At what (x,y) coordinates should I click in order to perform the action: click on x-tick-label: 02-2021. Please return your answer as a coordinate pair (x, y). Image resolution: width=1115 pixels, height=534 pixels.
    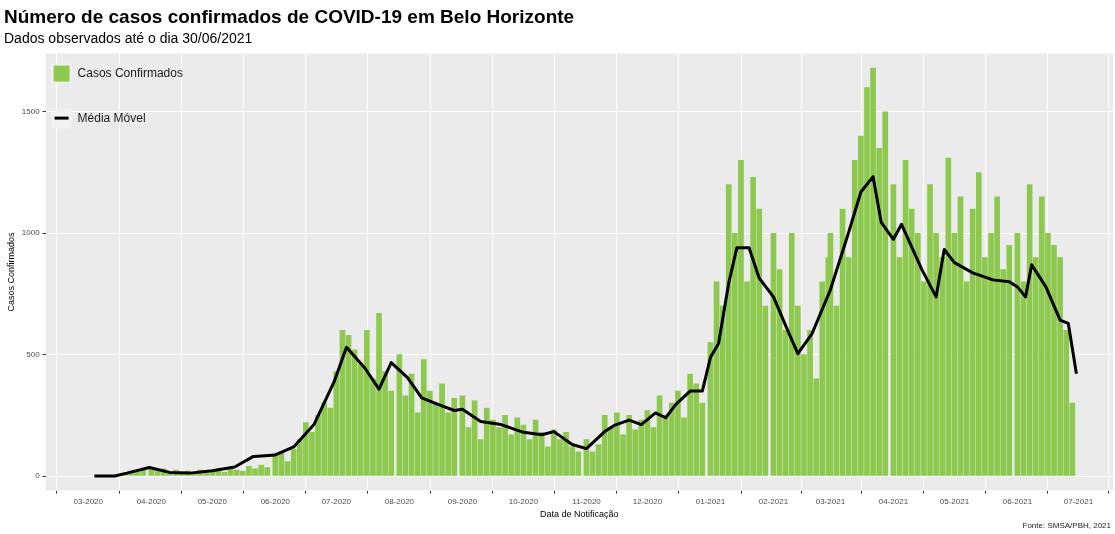
    Looking at the image, I should click on (773, 501).